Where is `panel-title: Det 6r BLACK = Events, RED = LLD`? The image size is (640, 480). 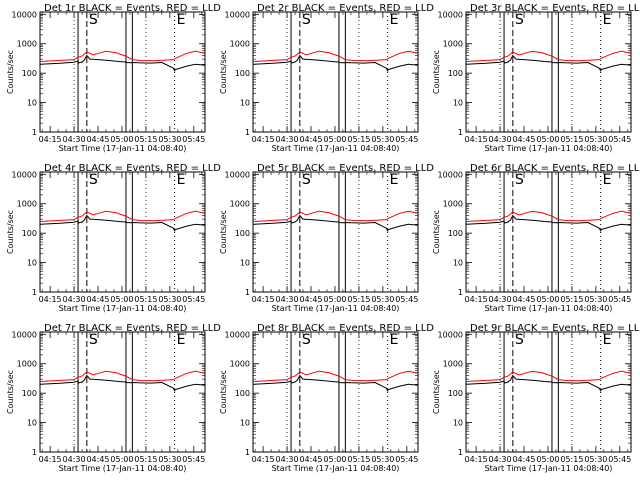
panel-title: Det 6r BLACK = Events, RED = LLD is located at coordinates (555, 168).